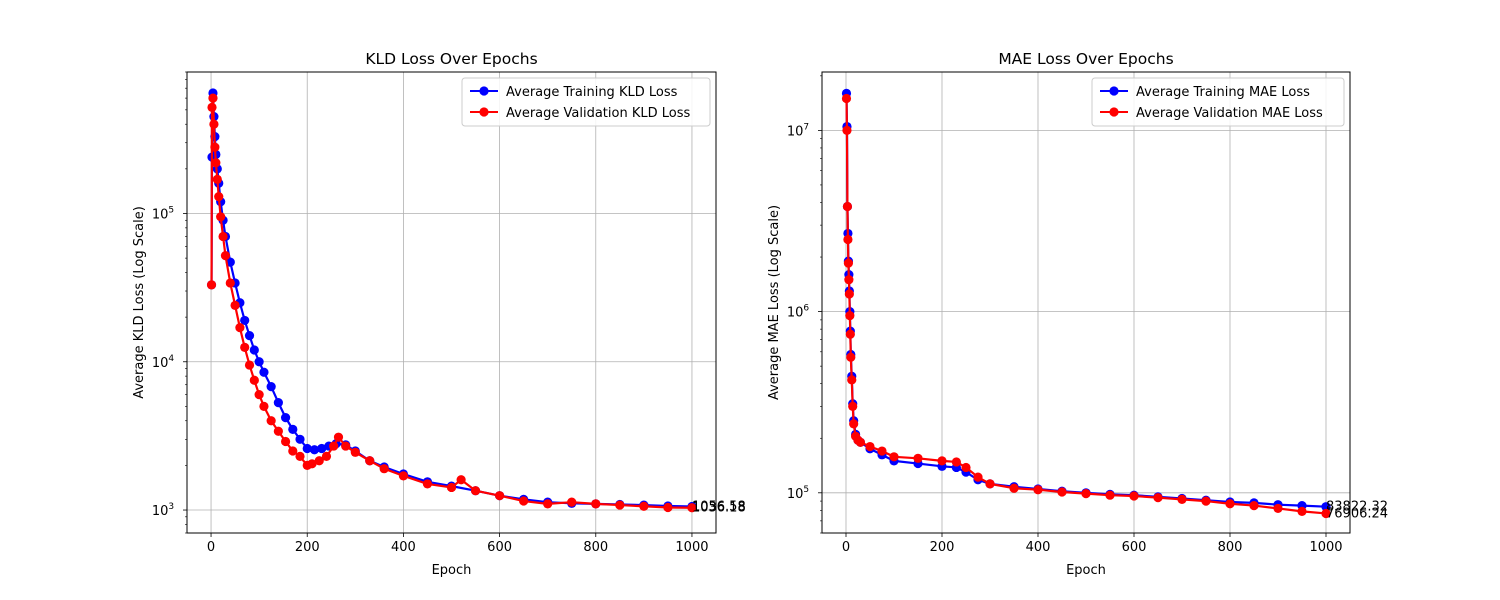  What do you see at coordinates (774, 302) in the screenshot?
I see `y-axis-label: Average MAE Loss (Log Scale)` at bounding box center [774, 302].